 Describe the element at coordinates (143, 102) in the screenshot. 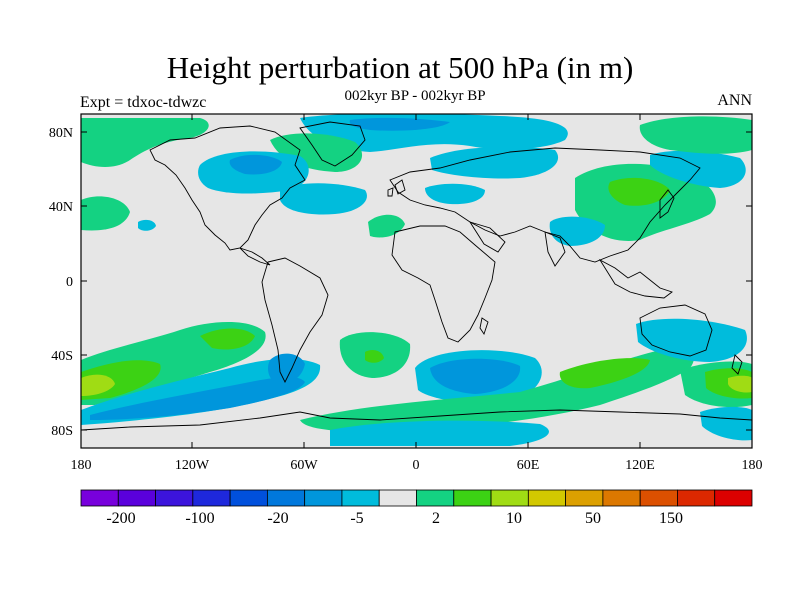

I see `experiment-label: Expt = tdxoc-tdwzc` at that location.